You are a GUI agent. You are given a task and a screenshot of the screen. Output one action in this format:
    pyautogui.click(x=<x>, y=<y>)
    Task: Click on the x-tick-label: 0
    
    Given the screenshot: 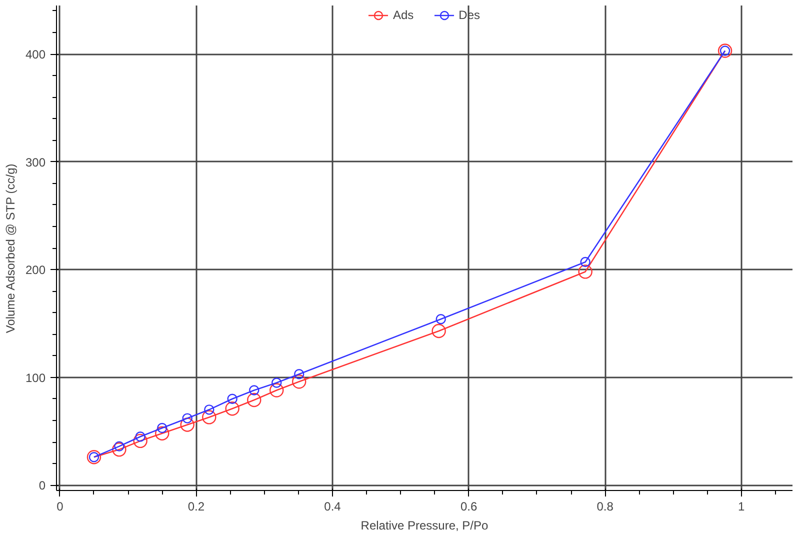 What is the action you would take?
    pyautogui.click(x=60, y=507)
    